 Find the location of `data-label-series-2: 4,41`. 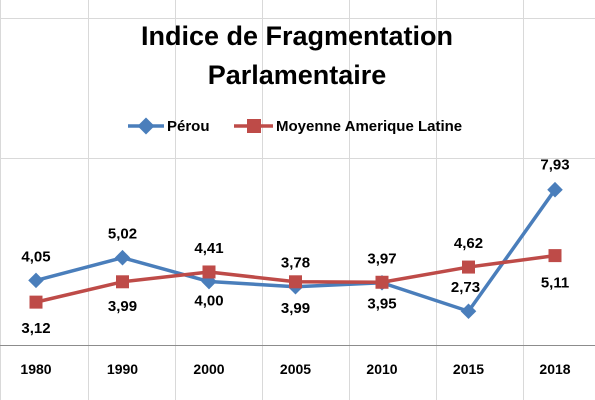

data-label-series-2: 4,41 is located at coordinates (208, 248).